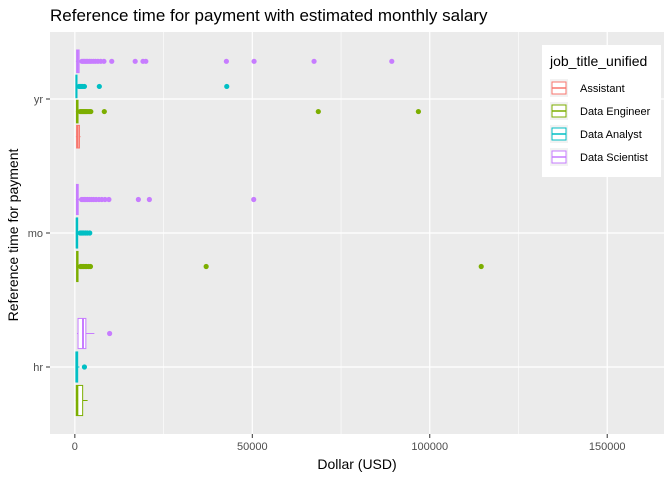 The height and width of the screenshot is (480, 672). Describe the element at coordinates (152, 86) in the screenshot. I see `box-yr-data-analyst` at that location.